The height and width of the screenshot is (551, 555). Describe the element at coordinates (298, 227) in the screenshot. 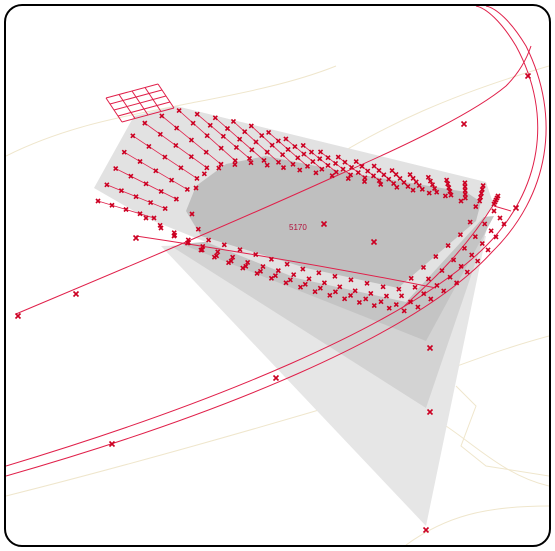

I see `parcel-label: 5170` at that location.